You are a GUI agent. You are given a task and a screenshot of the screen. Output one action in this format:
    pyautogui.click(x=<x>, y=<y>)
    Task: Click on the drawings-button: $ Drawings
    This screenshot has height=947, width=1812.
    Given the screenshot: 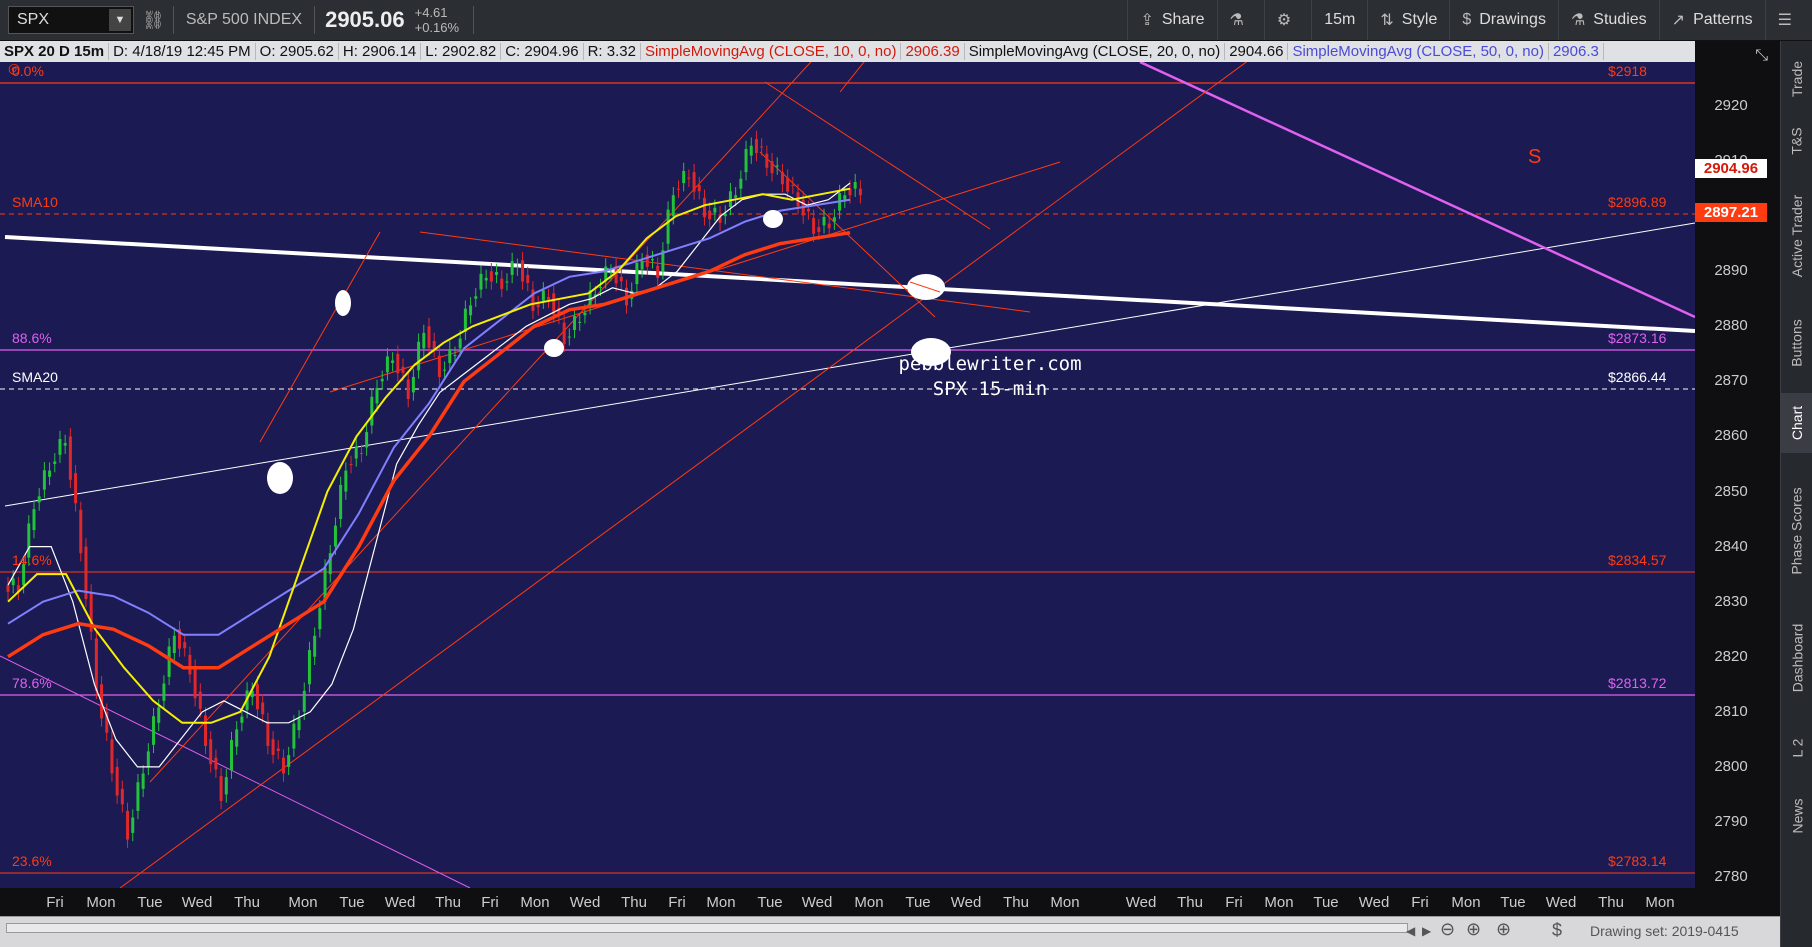 What is the action you would take?
    pyautogui.click(x=1503, y=20)
    